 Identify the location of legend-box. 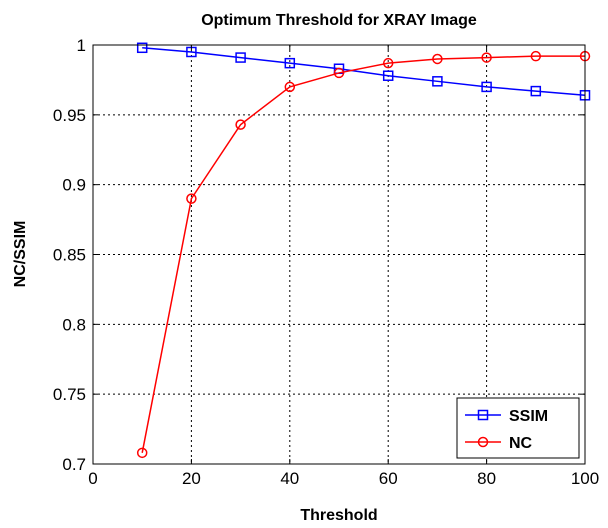
(518, 428).